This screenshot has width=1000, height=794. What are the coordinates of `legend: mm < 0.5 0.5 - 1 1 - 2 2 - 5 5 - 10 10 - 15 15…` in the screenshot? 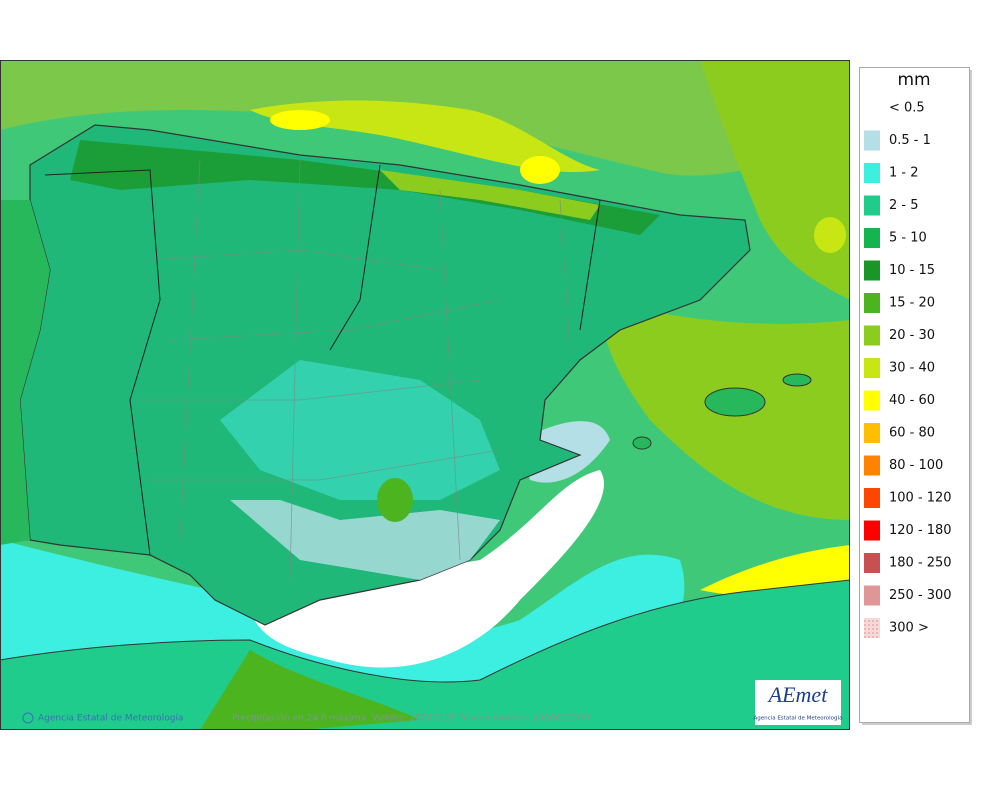 It's located at (915, 396).